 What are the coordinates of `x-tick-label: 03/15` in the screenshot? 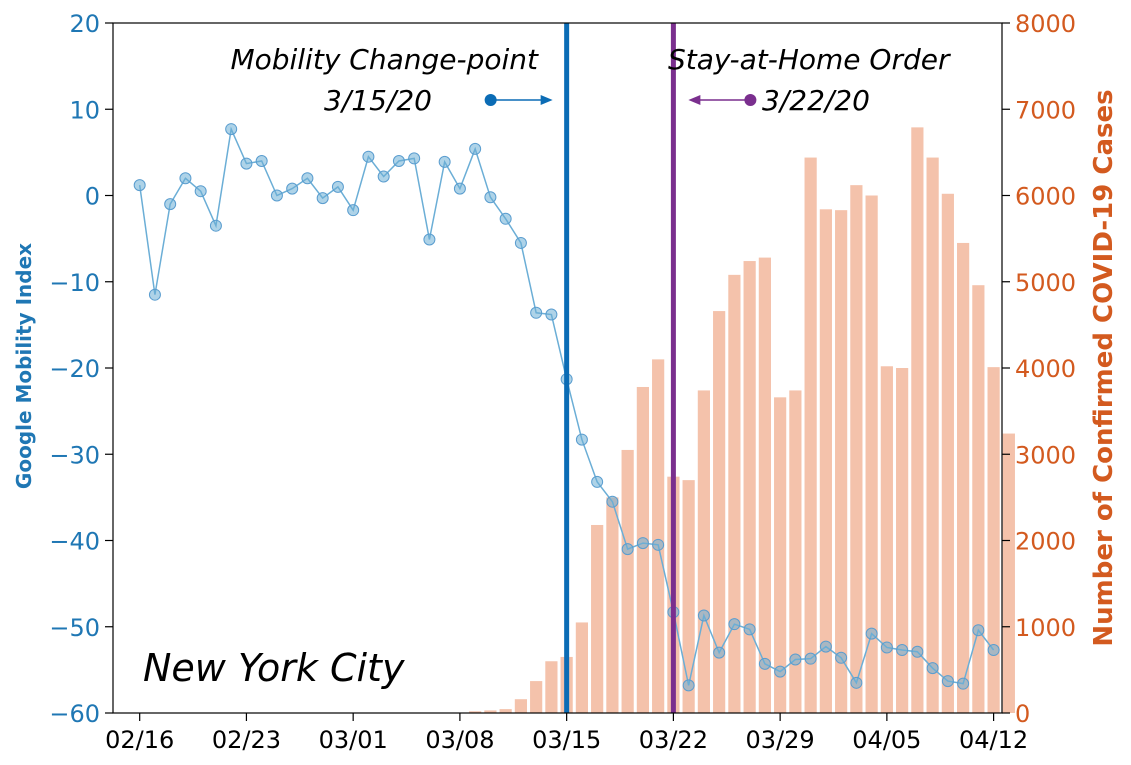 It's located at (566, 740).